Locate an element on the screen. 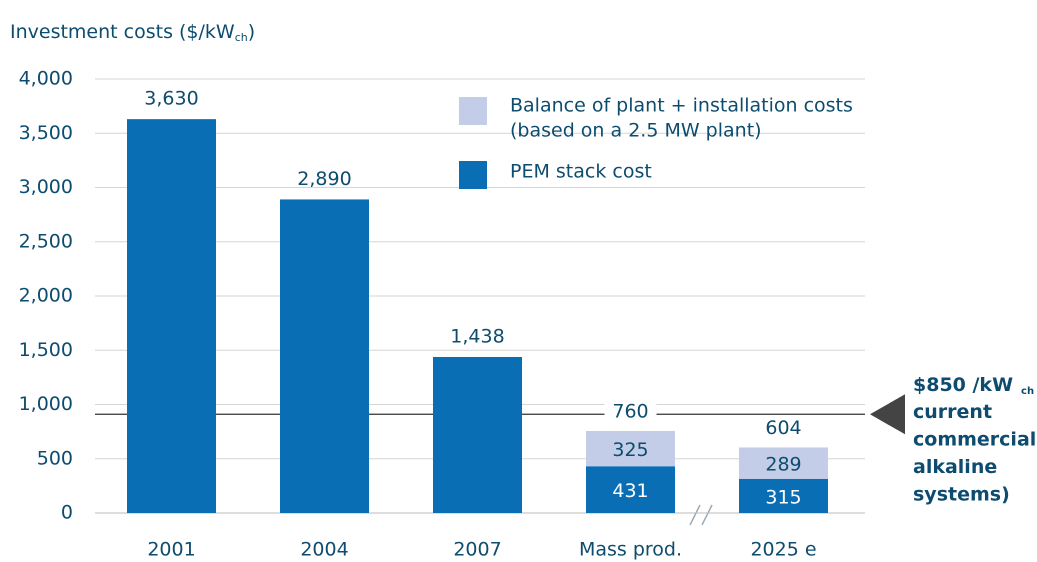 The height and width of the screenshot is (562, 1037). segment-label: 431 is located at coordinates (630, 491).